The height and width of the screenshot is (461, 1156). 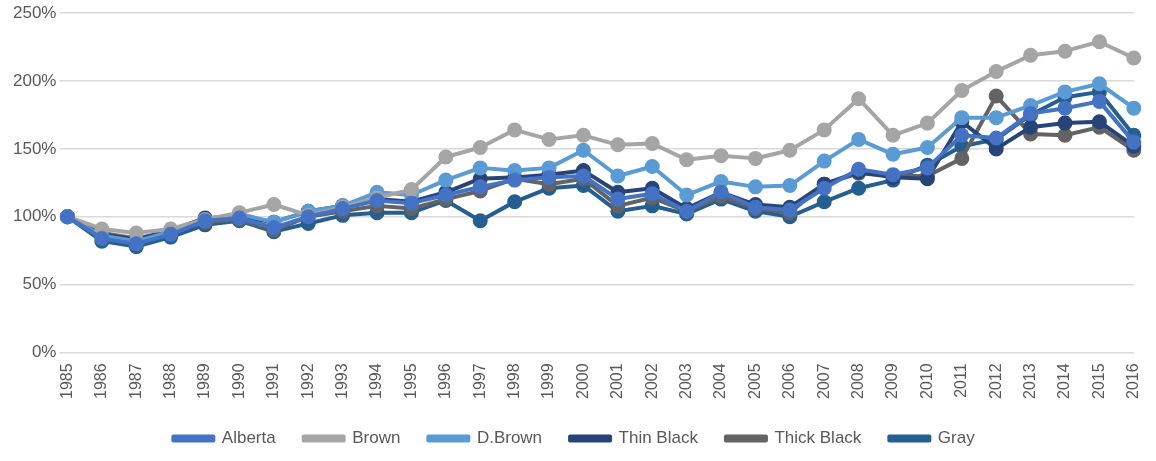 What do you see at coordinates (44, 352) in the screenshot?
I see `y-tick-label: 0%` at bounding box center [44, 352].